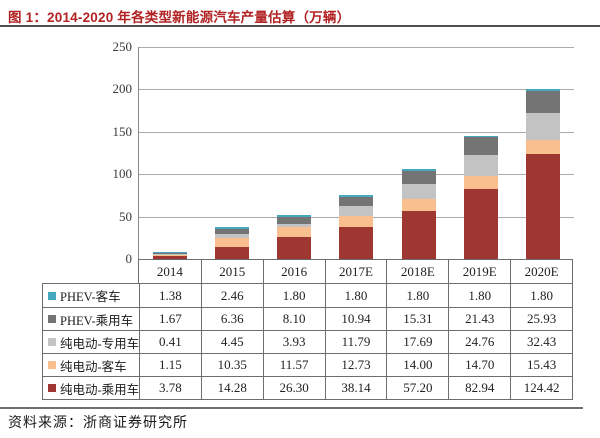 Image resolution: width=600 pixels, height=438 pixels. Describe the element at coordinates (232, 153) in the screenshot. I see `bar-2015` at that location.